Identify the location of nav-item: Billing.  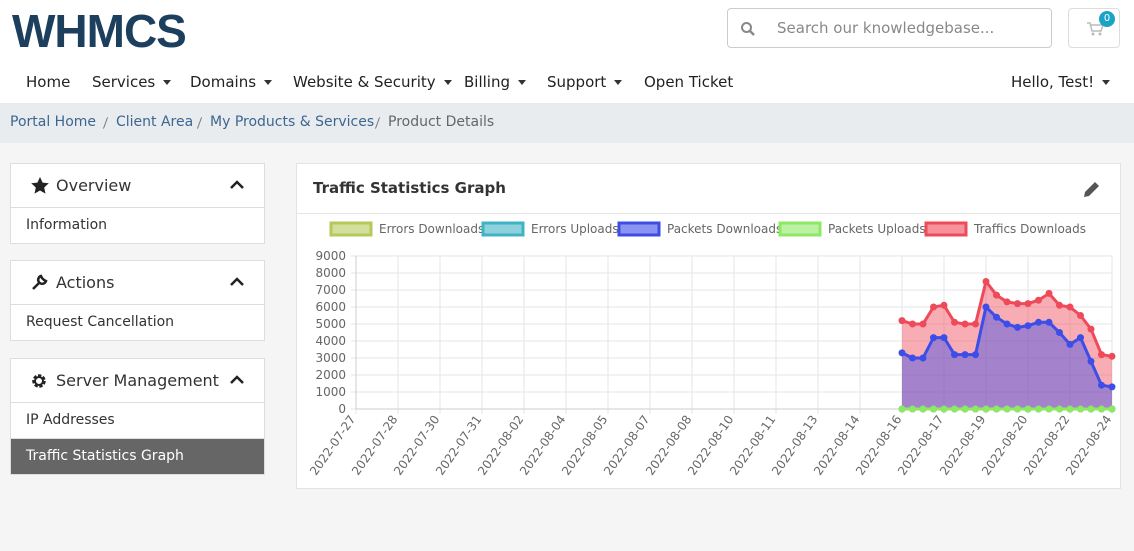
(495, 82).